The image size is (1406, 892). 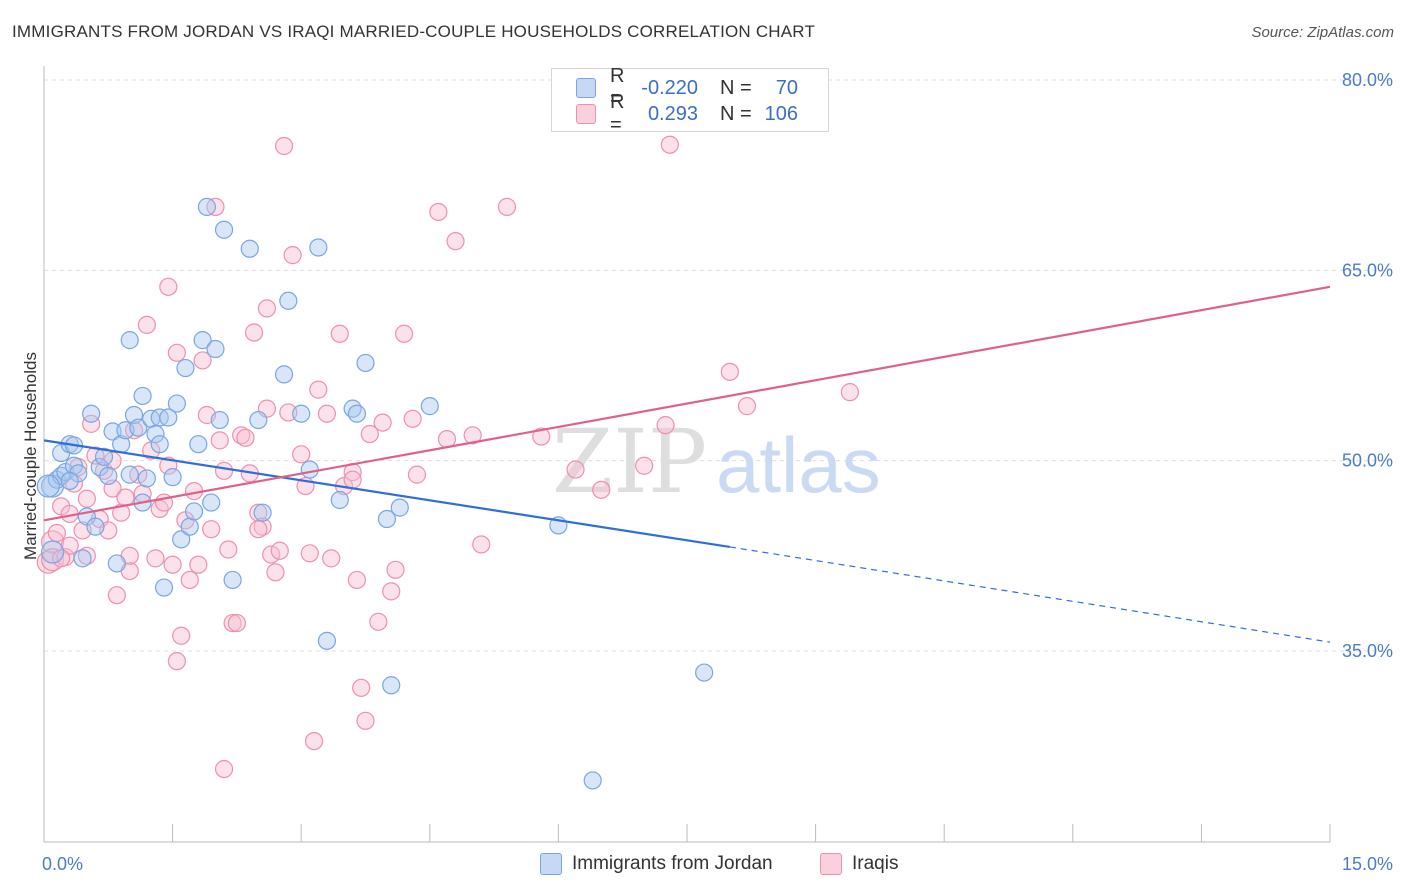 I want to click on legend-n-label: N =, so click(x=736, y=113).